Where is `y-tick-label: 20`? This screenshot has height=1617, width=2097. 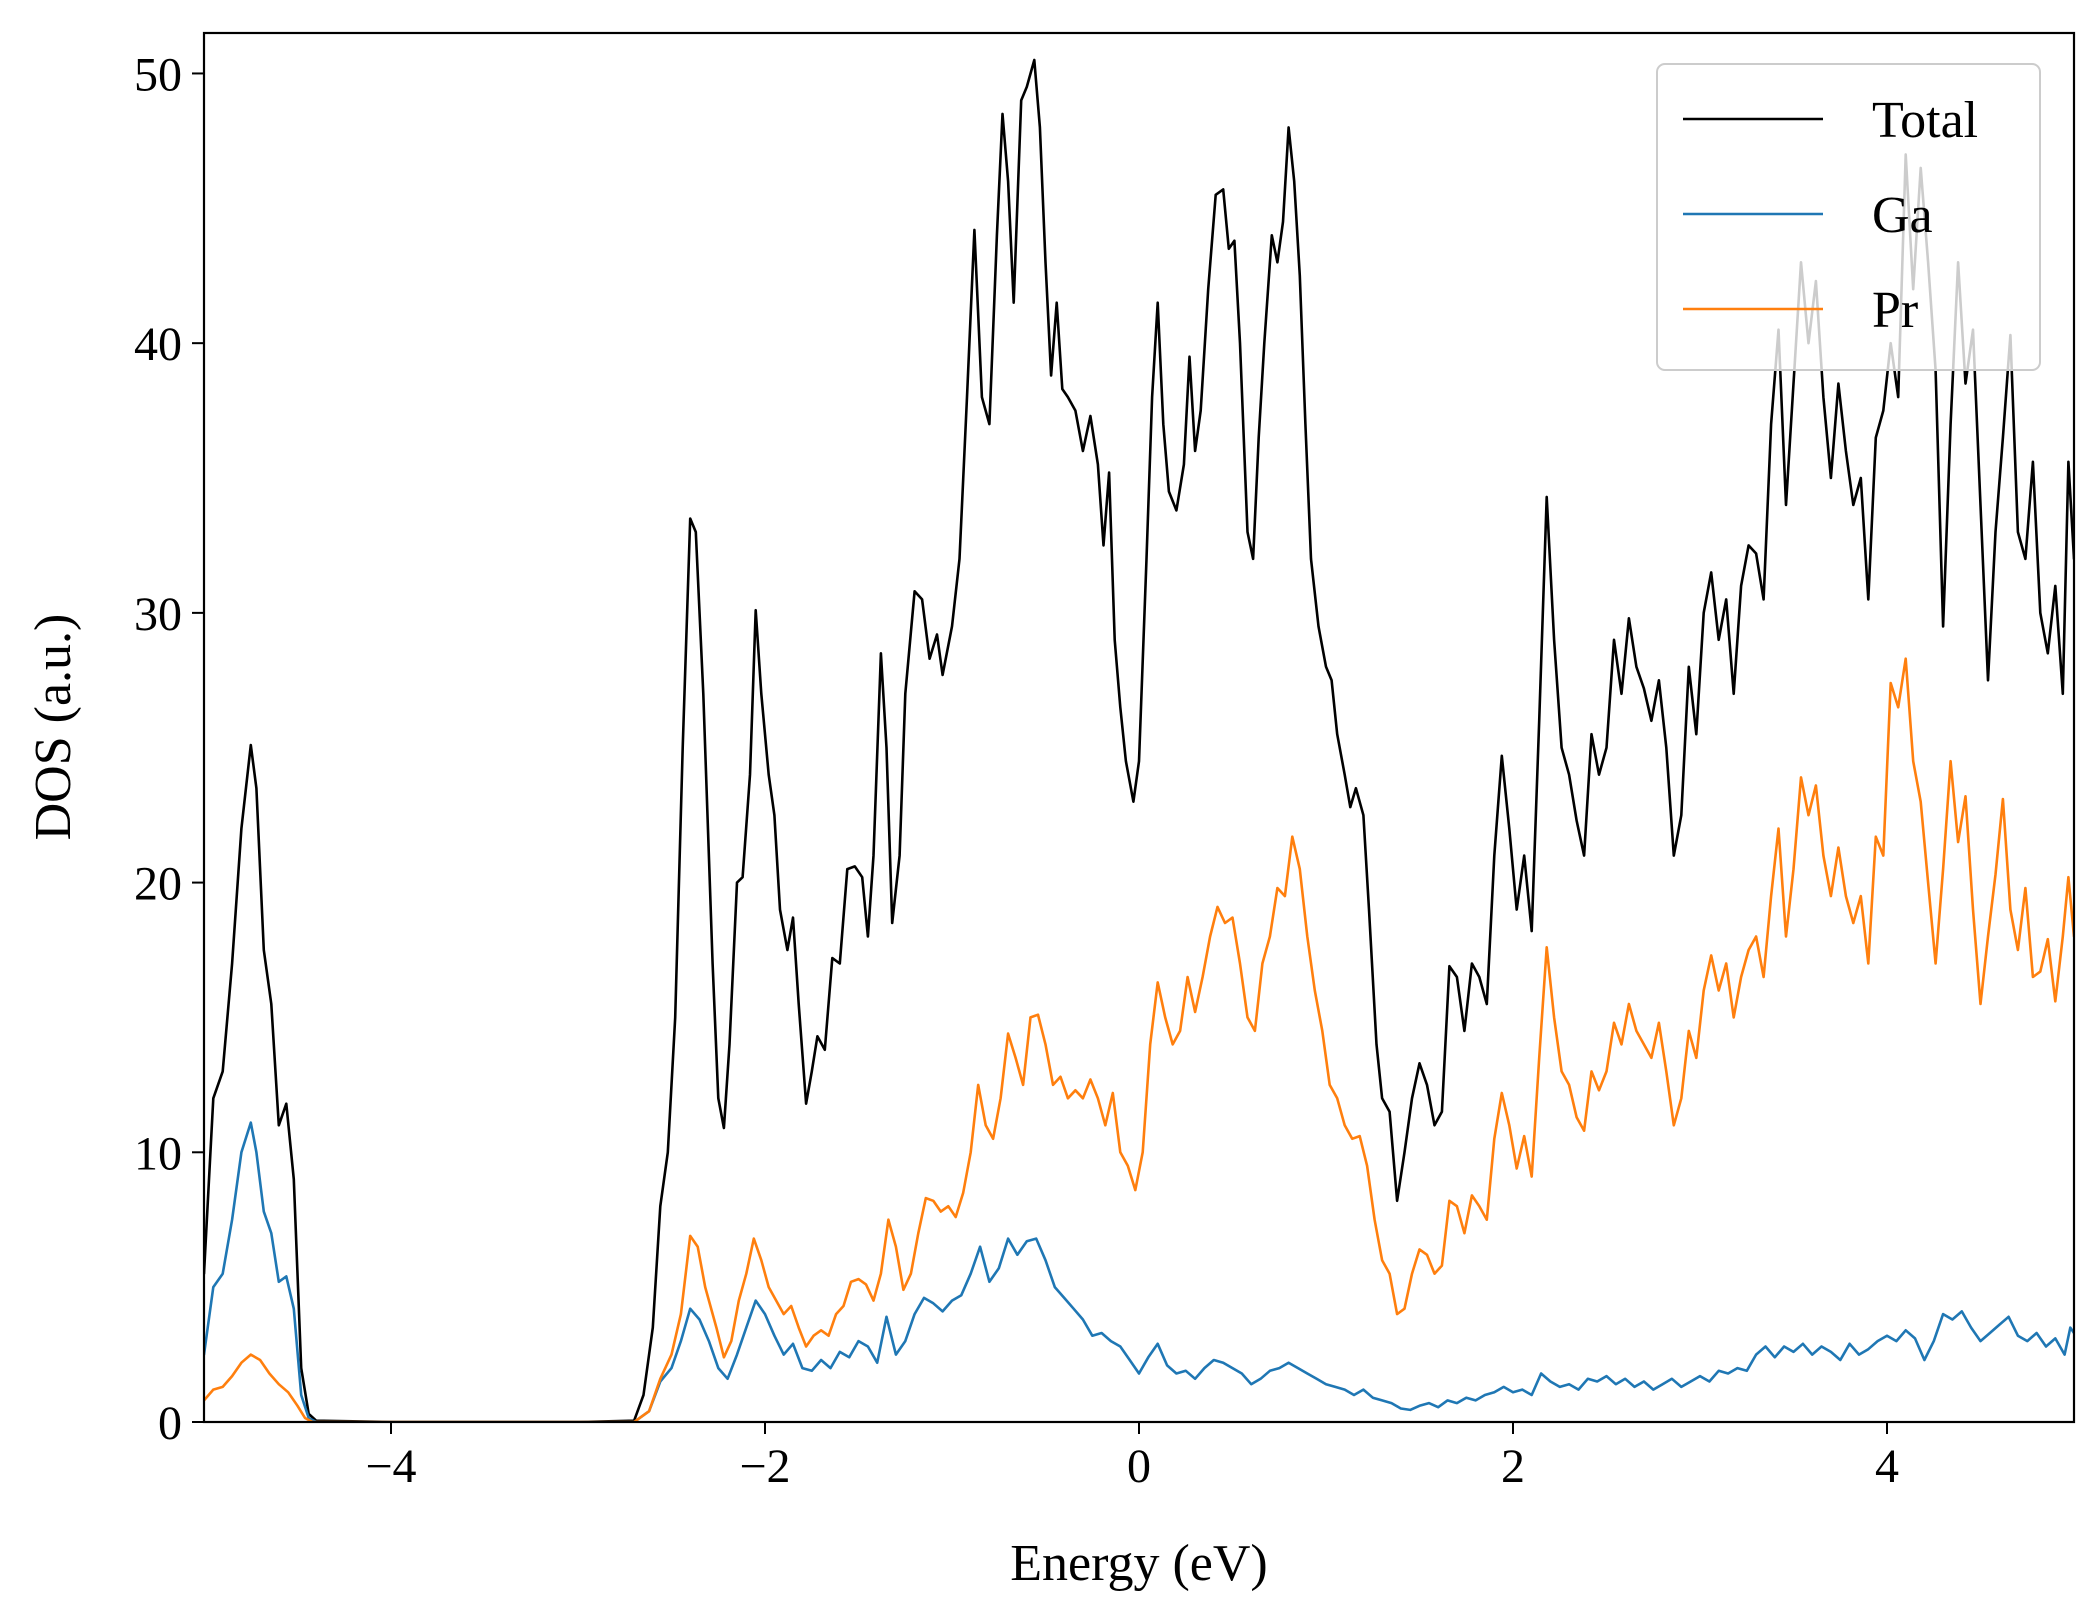
y-tick-label: 20 is located at coordinates (158, 884).